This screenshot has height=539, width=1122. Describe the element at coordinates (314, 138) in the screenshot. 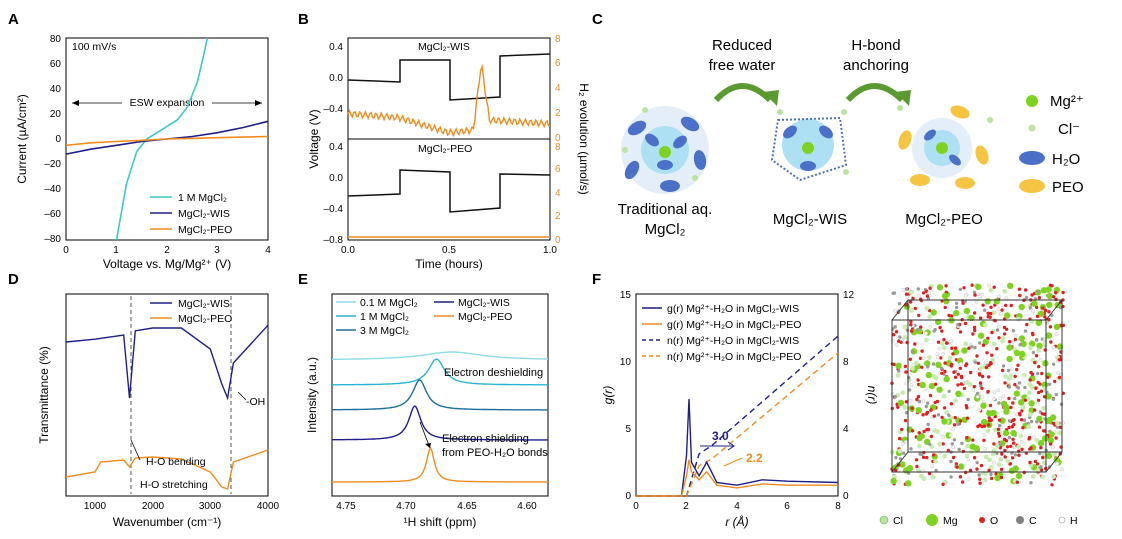

I see `panel-b-ylabel-left: Voltage (V)` at that location.